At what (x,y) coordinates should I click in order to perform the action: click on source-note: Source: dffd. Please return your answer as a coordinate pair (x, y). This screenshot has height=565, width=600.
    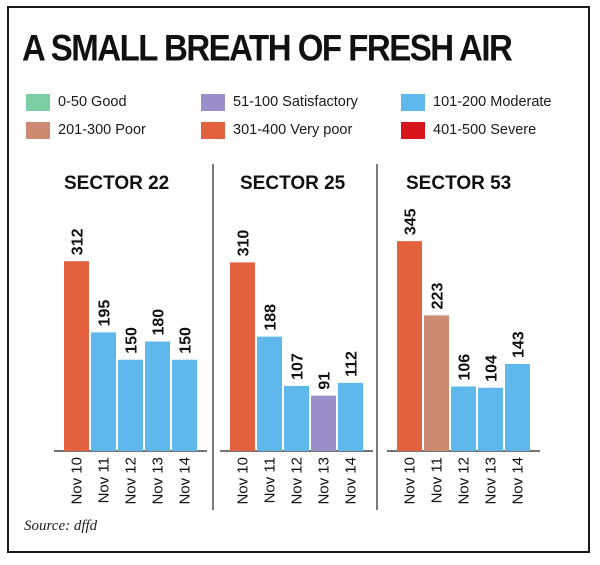
    Looking at the image, I should click on (61, 526).